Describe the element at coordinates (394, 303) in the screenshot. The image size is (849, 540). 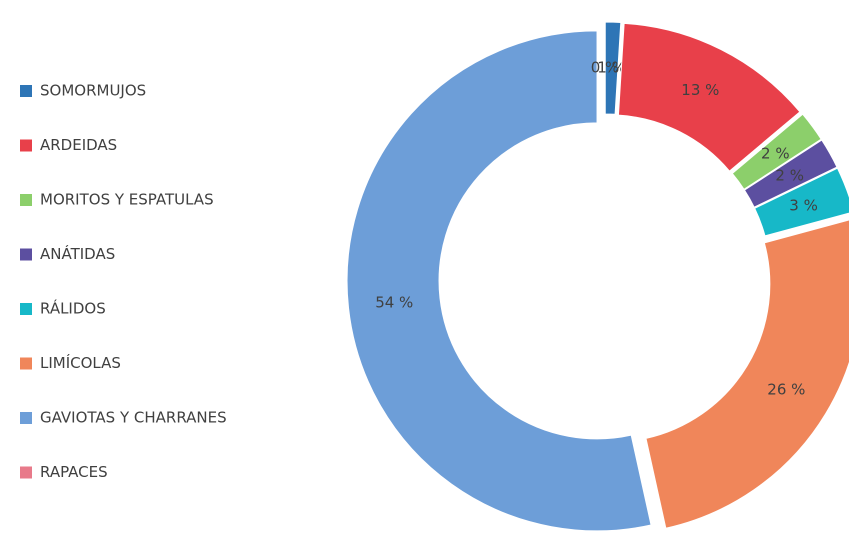
I see `data-label: 54 %` at that location.